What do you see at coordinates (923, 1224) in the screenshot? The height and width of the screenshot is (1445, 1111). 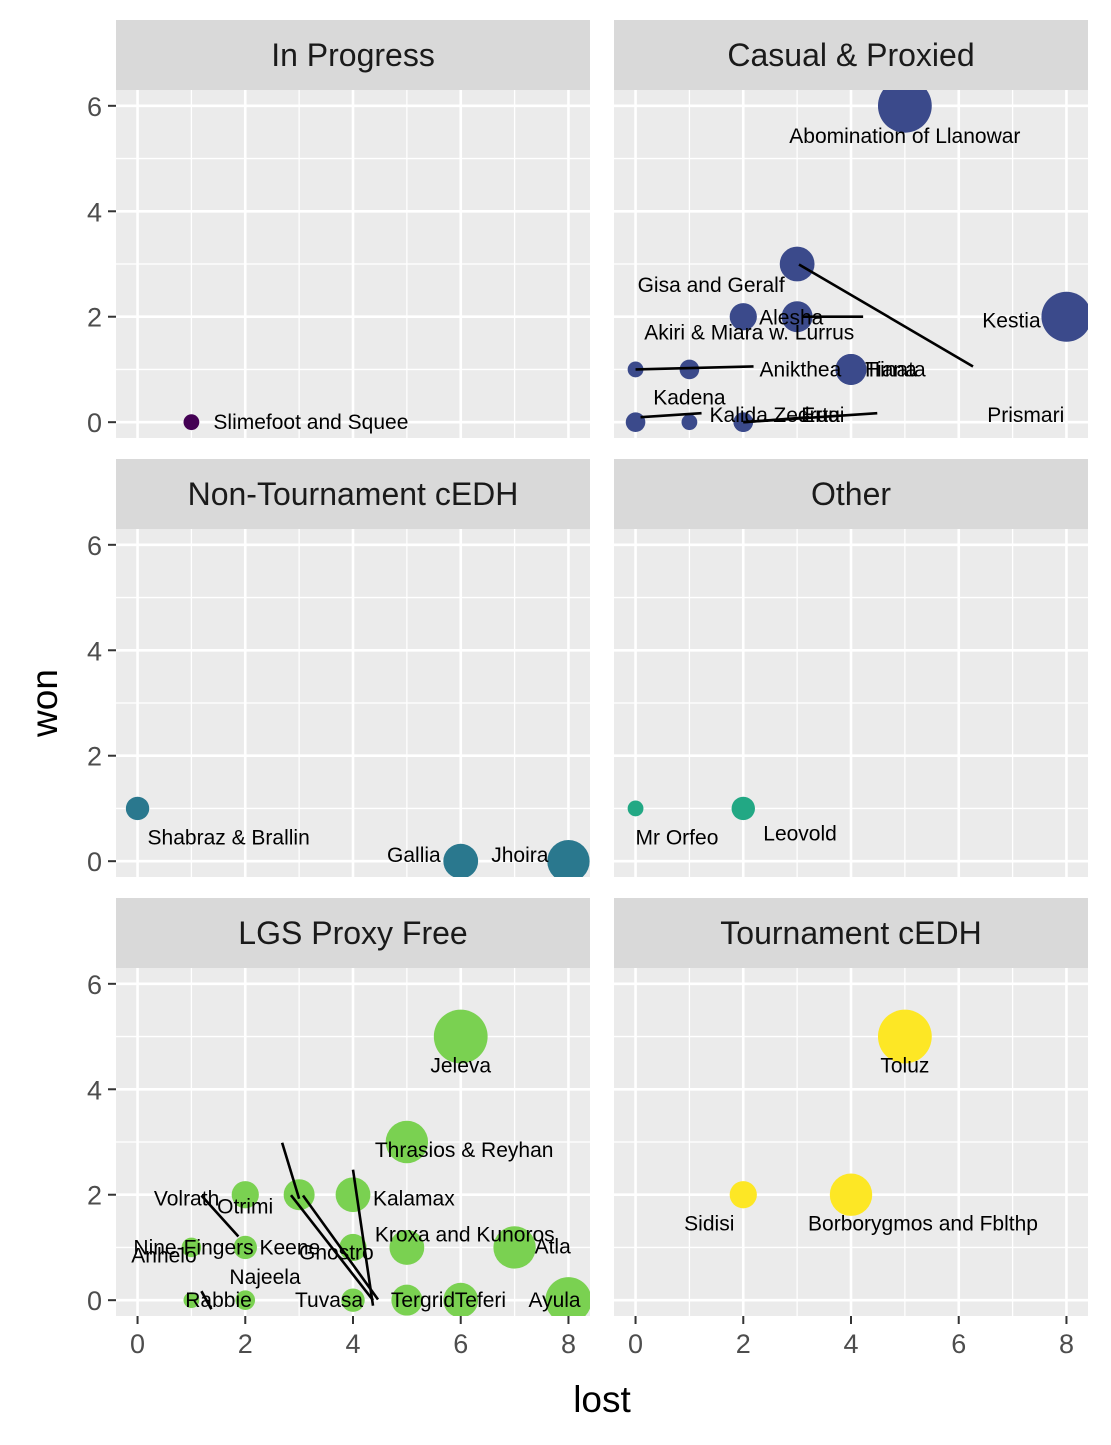 I see `point-label-borborygmos-and-fblthp: Borborygmos and Fblthp` at bounding box center [923, 1224].